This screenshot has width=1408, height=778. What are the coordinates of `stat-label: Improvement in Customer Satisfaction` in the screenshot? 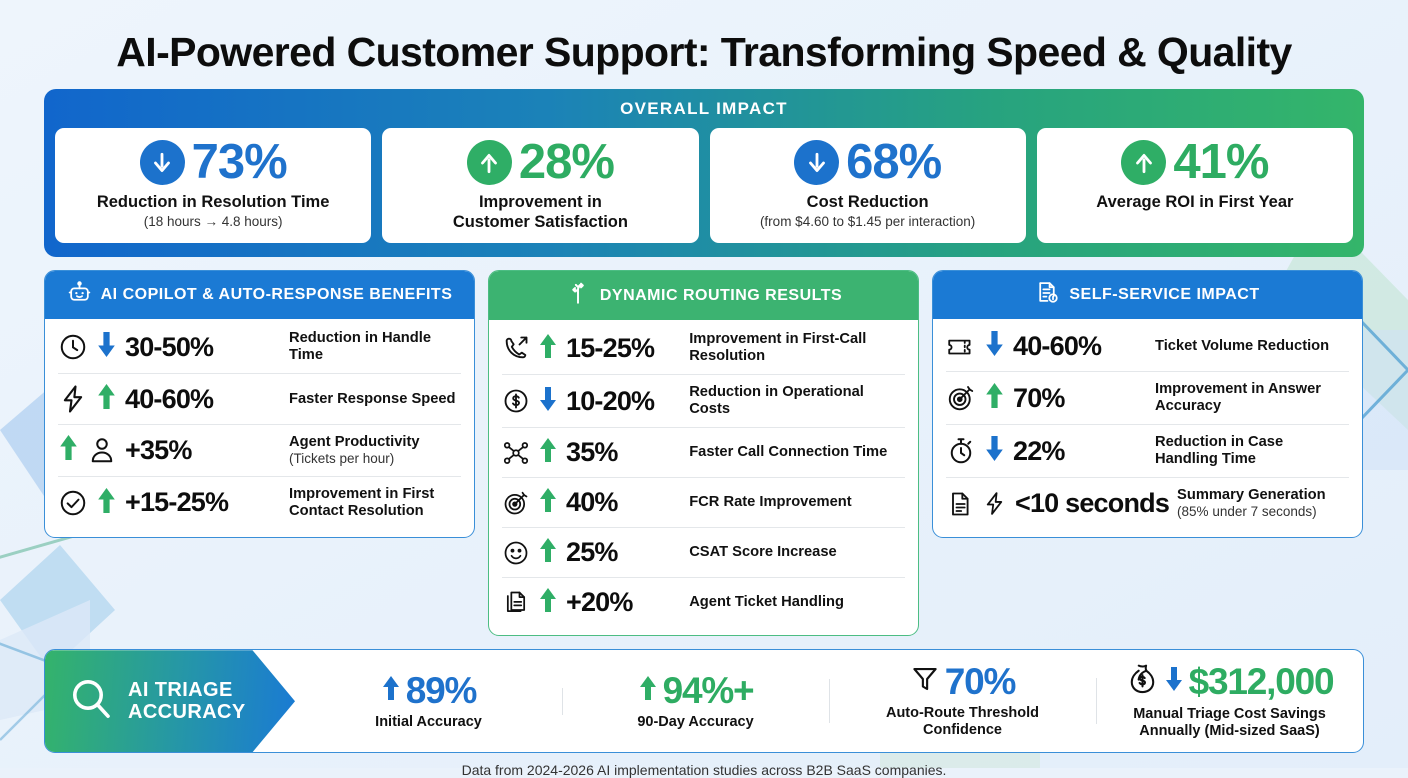 It's located at (540, 212).